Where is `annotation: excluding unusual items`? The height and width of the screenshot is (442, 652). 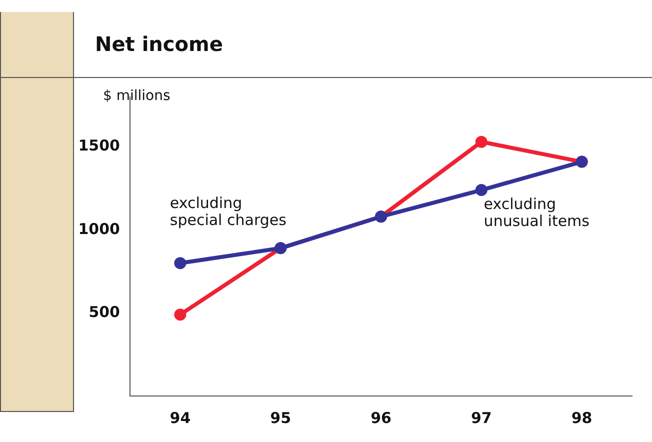
annotation: excluding unusual items is located at coordinates (537, 212).